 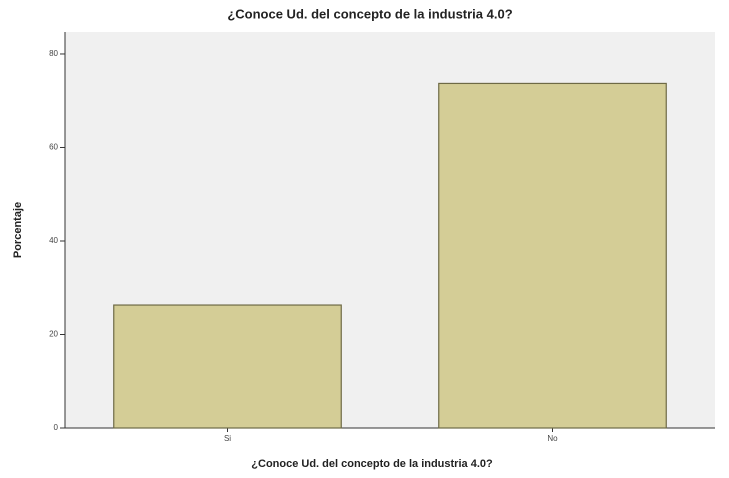 I want to click on x-tick-label: Si, so click(x=227, y=438).